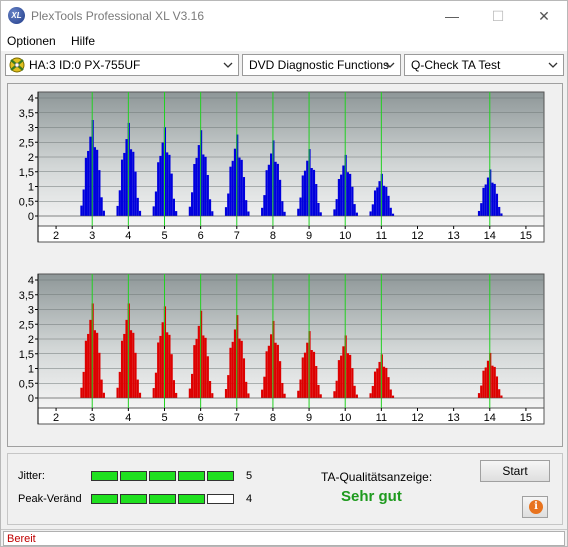 This screenshot has height=547, width=568. I want to click on x-tick-label: 10, so click(345, 418).